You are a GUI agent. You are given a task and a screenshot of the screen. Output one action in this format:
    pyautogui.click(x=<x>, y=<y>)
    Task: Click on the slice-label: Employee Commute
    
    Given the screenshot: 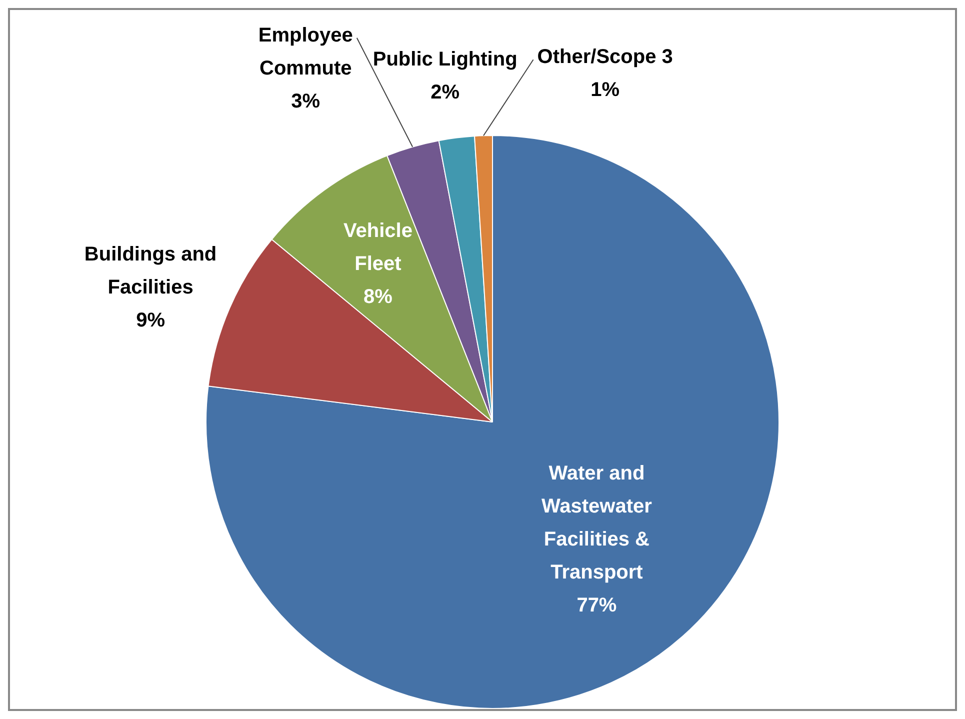 What is the action you would take?
    pyautogui.click(x=305, y=52)
    